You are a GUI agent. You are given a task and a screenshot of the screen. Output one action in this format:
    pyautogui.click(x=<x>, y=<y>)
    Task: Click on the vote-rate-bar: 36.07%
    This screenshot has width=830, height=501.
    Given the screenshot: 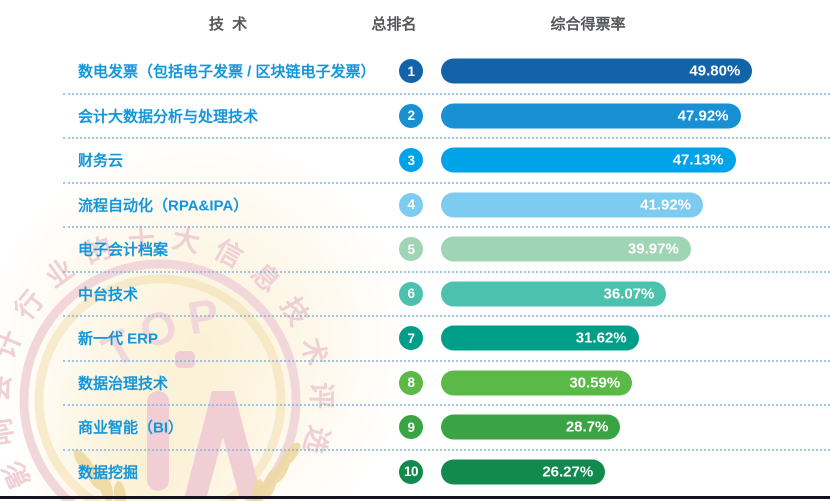 What is the action you would take?
    pyautogui.click(x=554, y=294)
    